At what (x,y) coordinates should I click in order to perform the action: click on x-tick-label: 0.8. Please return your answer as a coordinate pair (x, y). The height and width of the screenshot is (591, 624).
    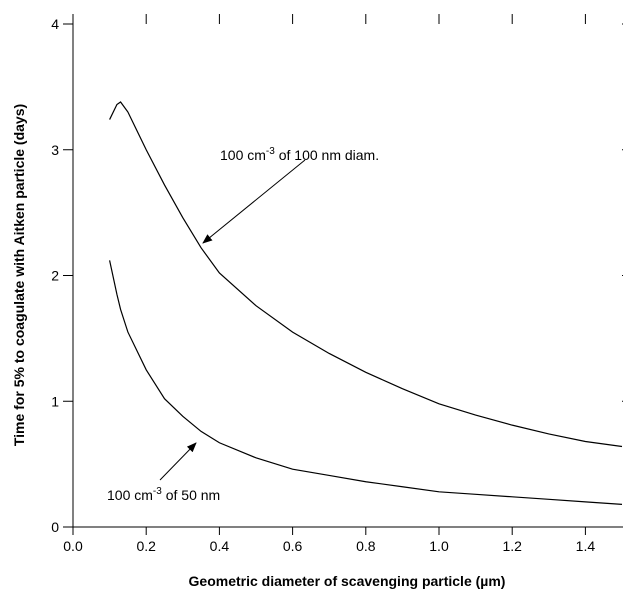
    Looking at the image, I should click on (366, 546).